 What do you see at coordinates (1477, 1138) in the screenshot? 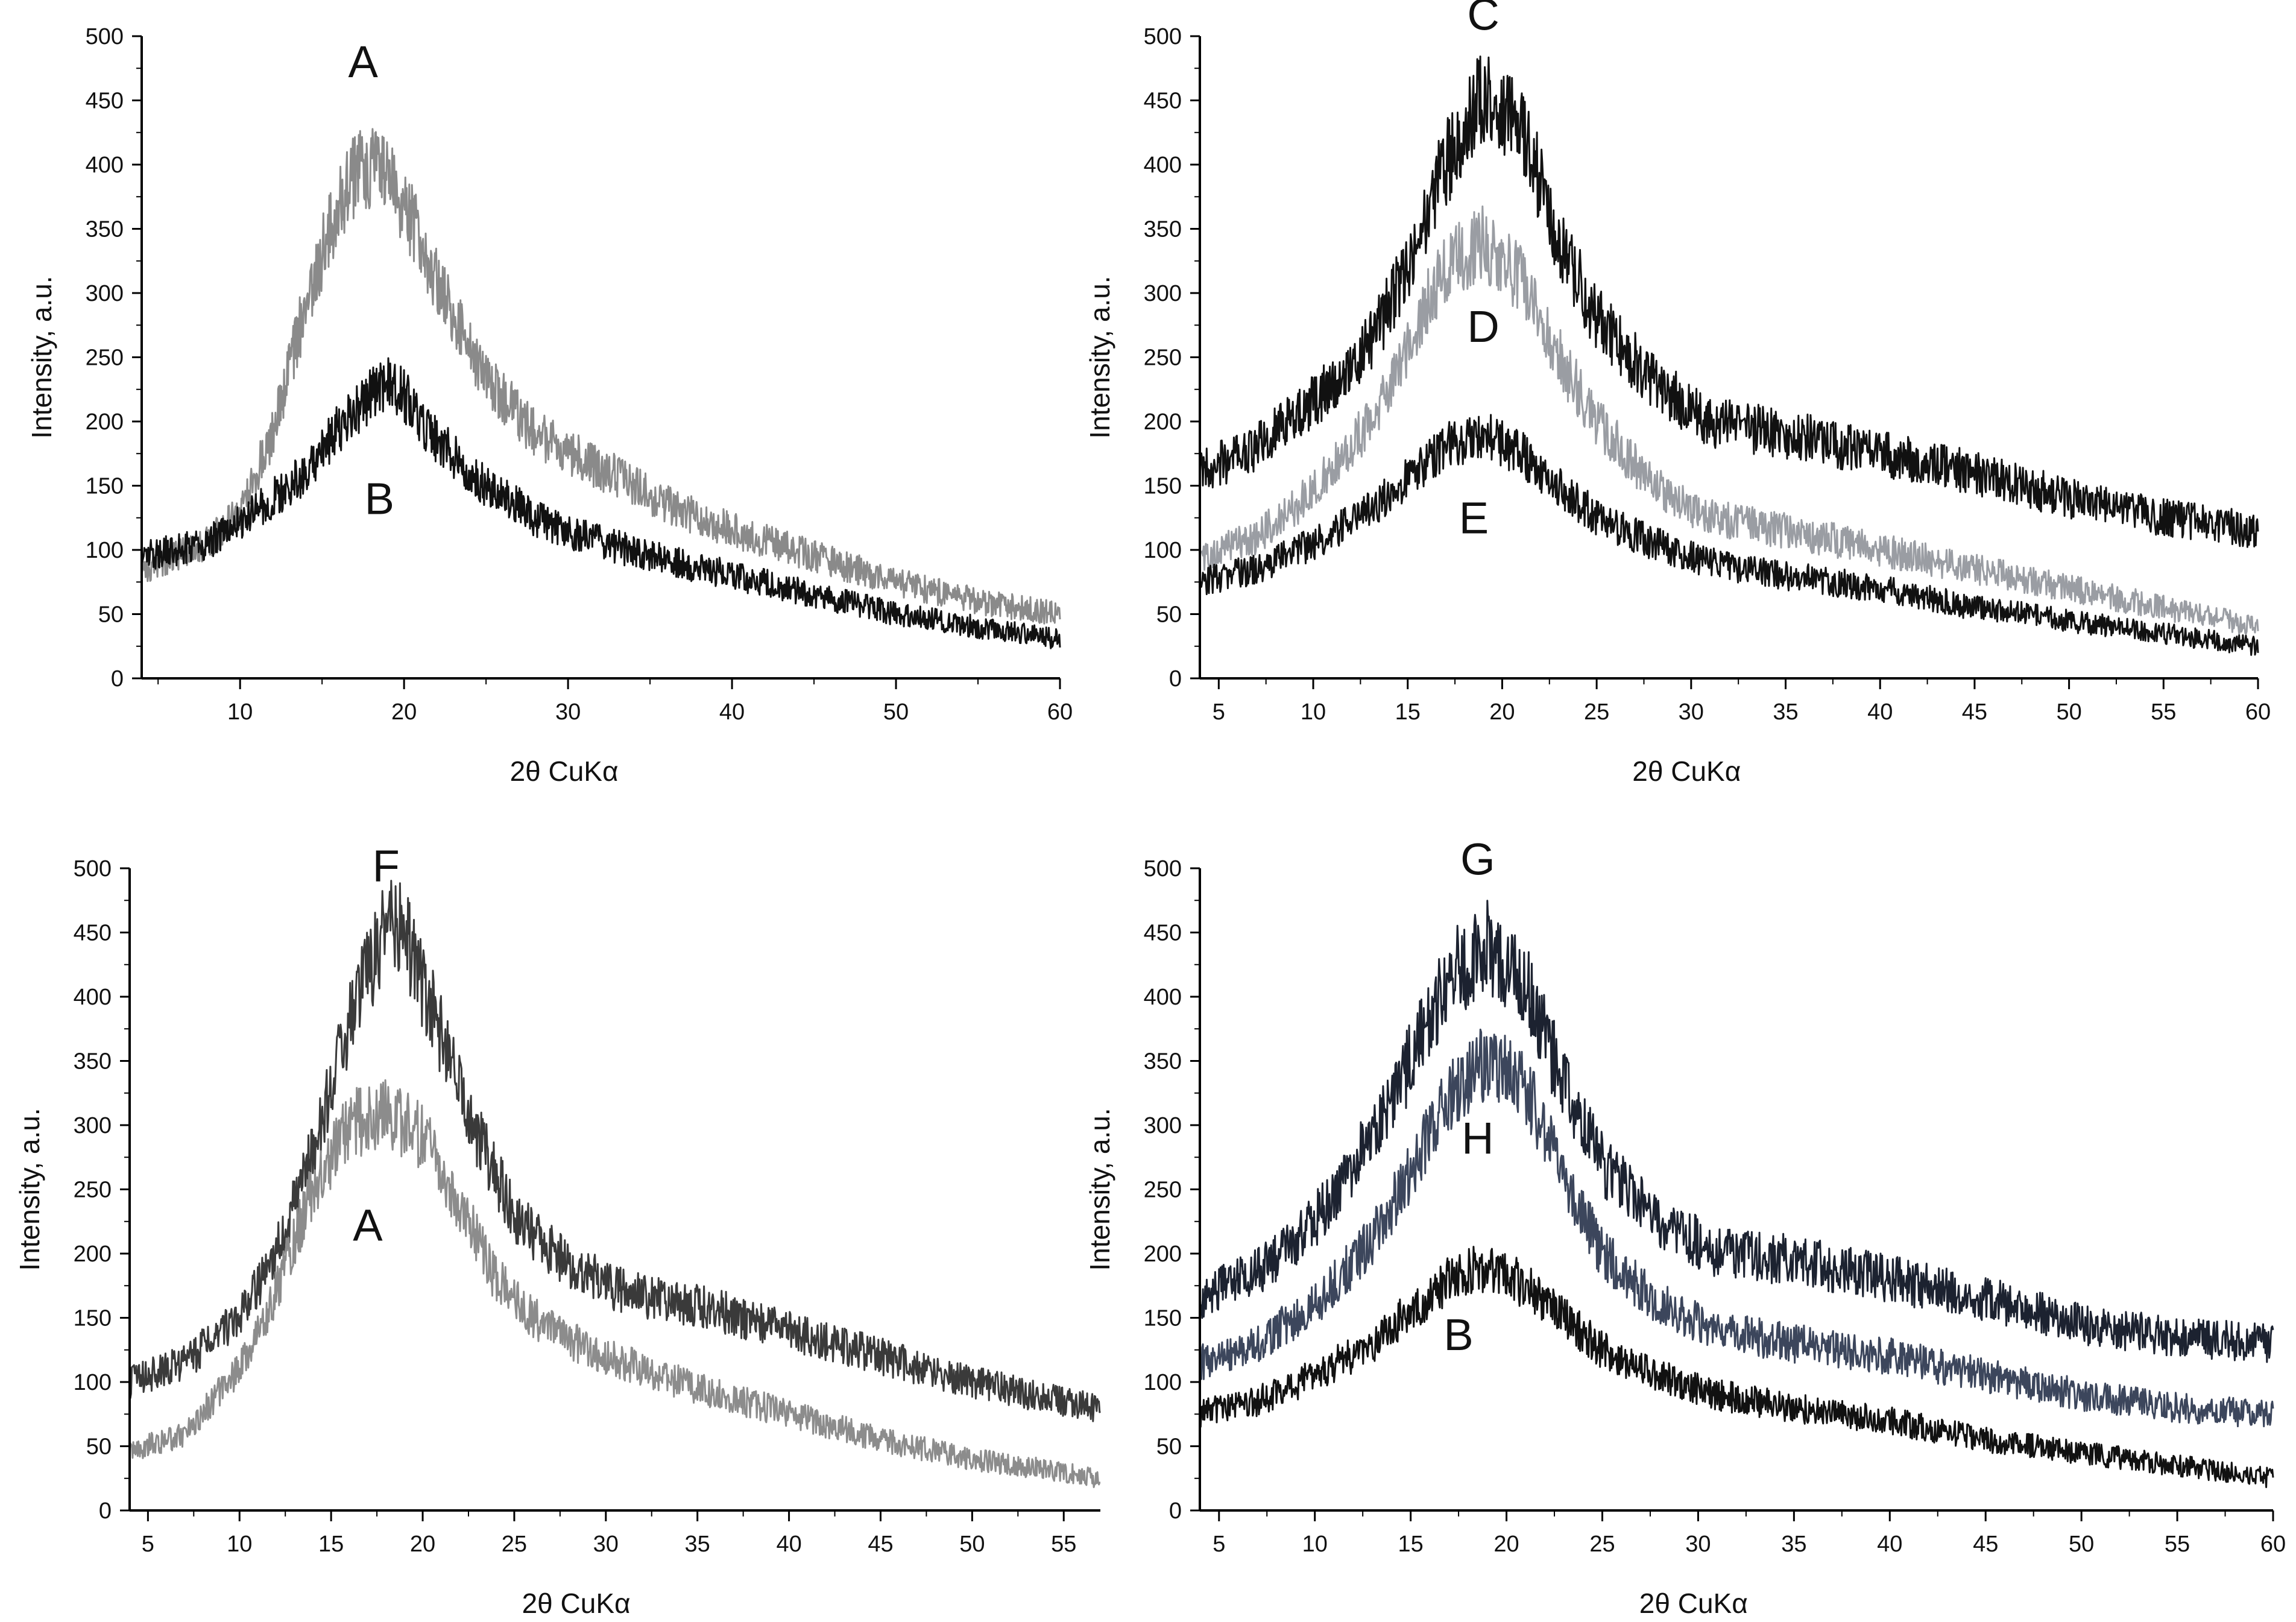
I see `curve-label-H: H` at bounding box center [1477, 1138].